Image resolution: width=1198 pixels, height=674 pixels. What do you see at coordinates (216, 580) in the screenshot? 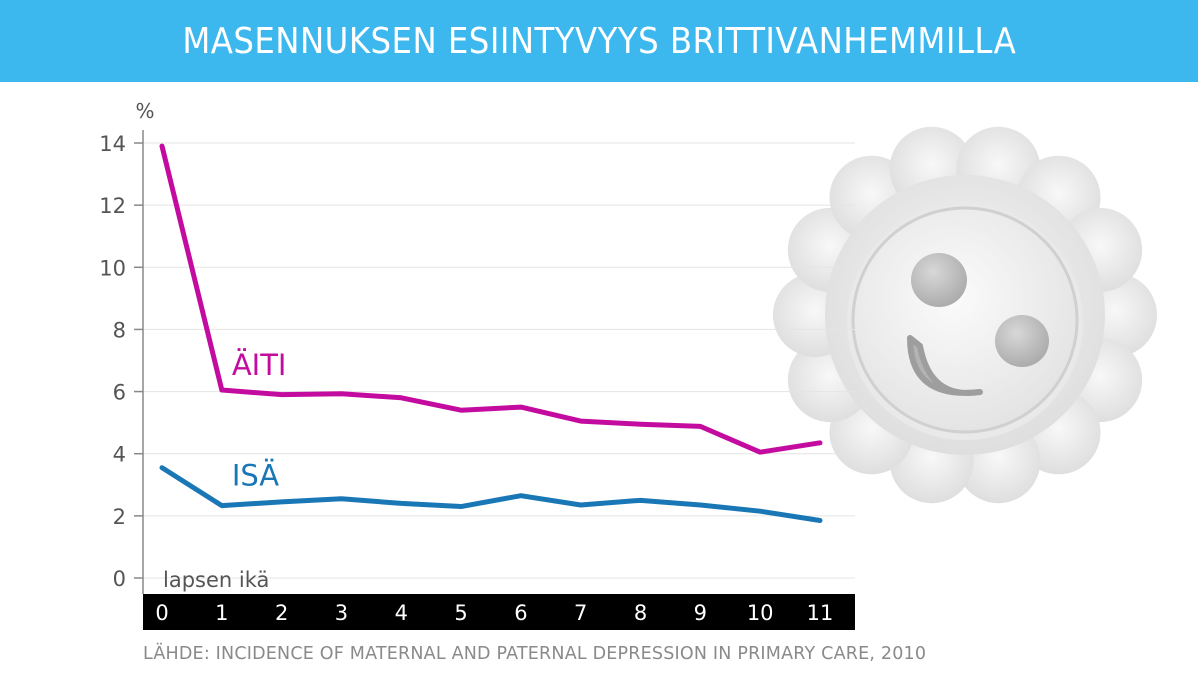
I see `x-axis-label: lapsen ikä` at bounding box center [216, 580].